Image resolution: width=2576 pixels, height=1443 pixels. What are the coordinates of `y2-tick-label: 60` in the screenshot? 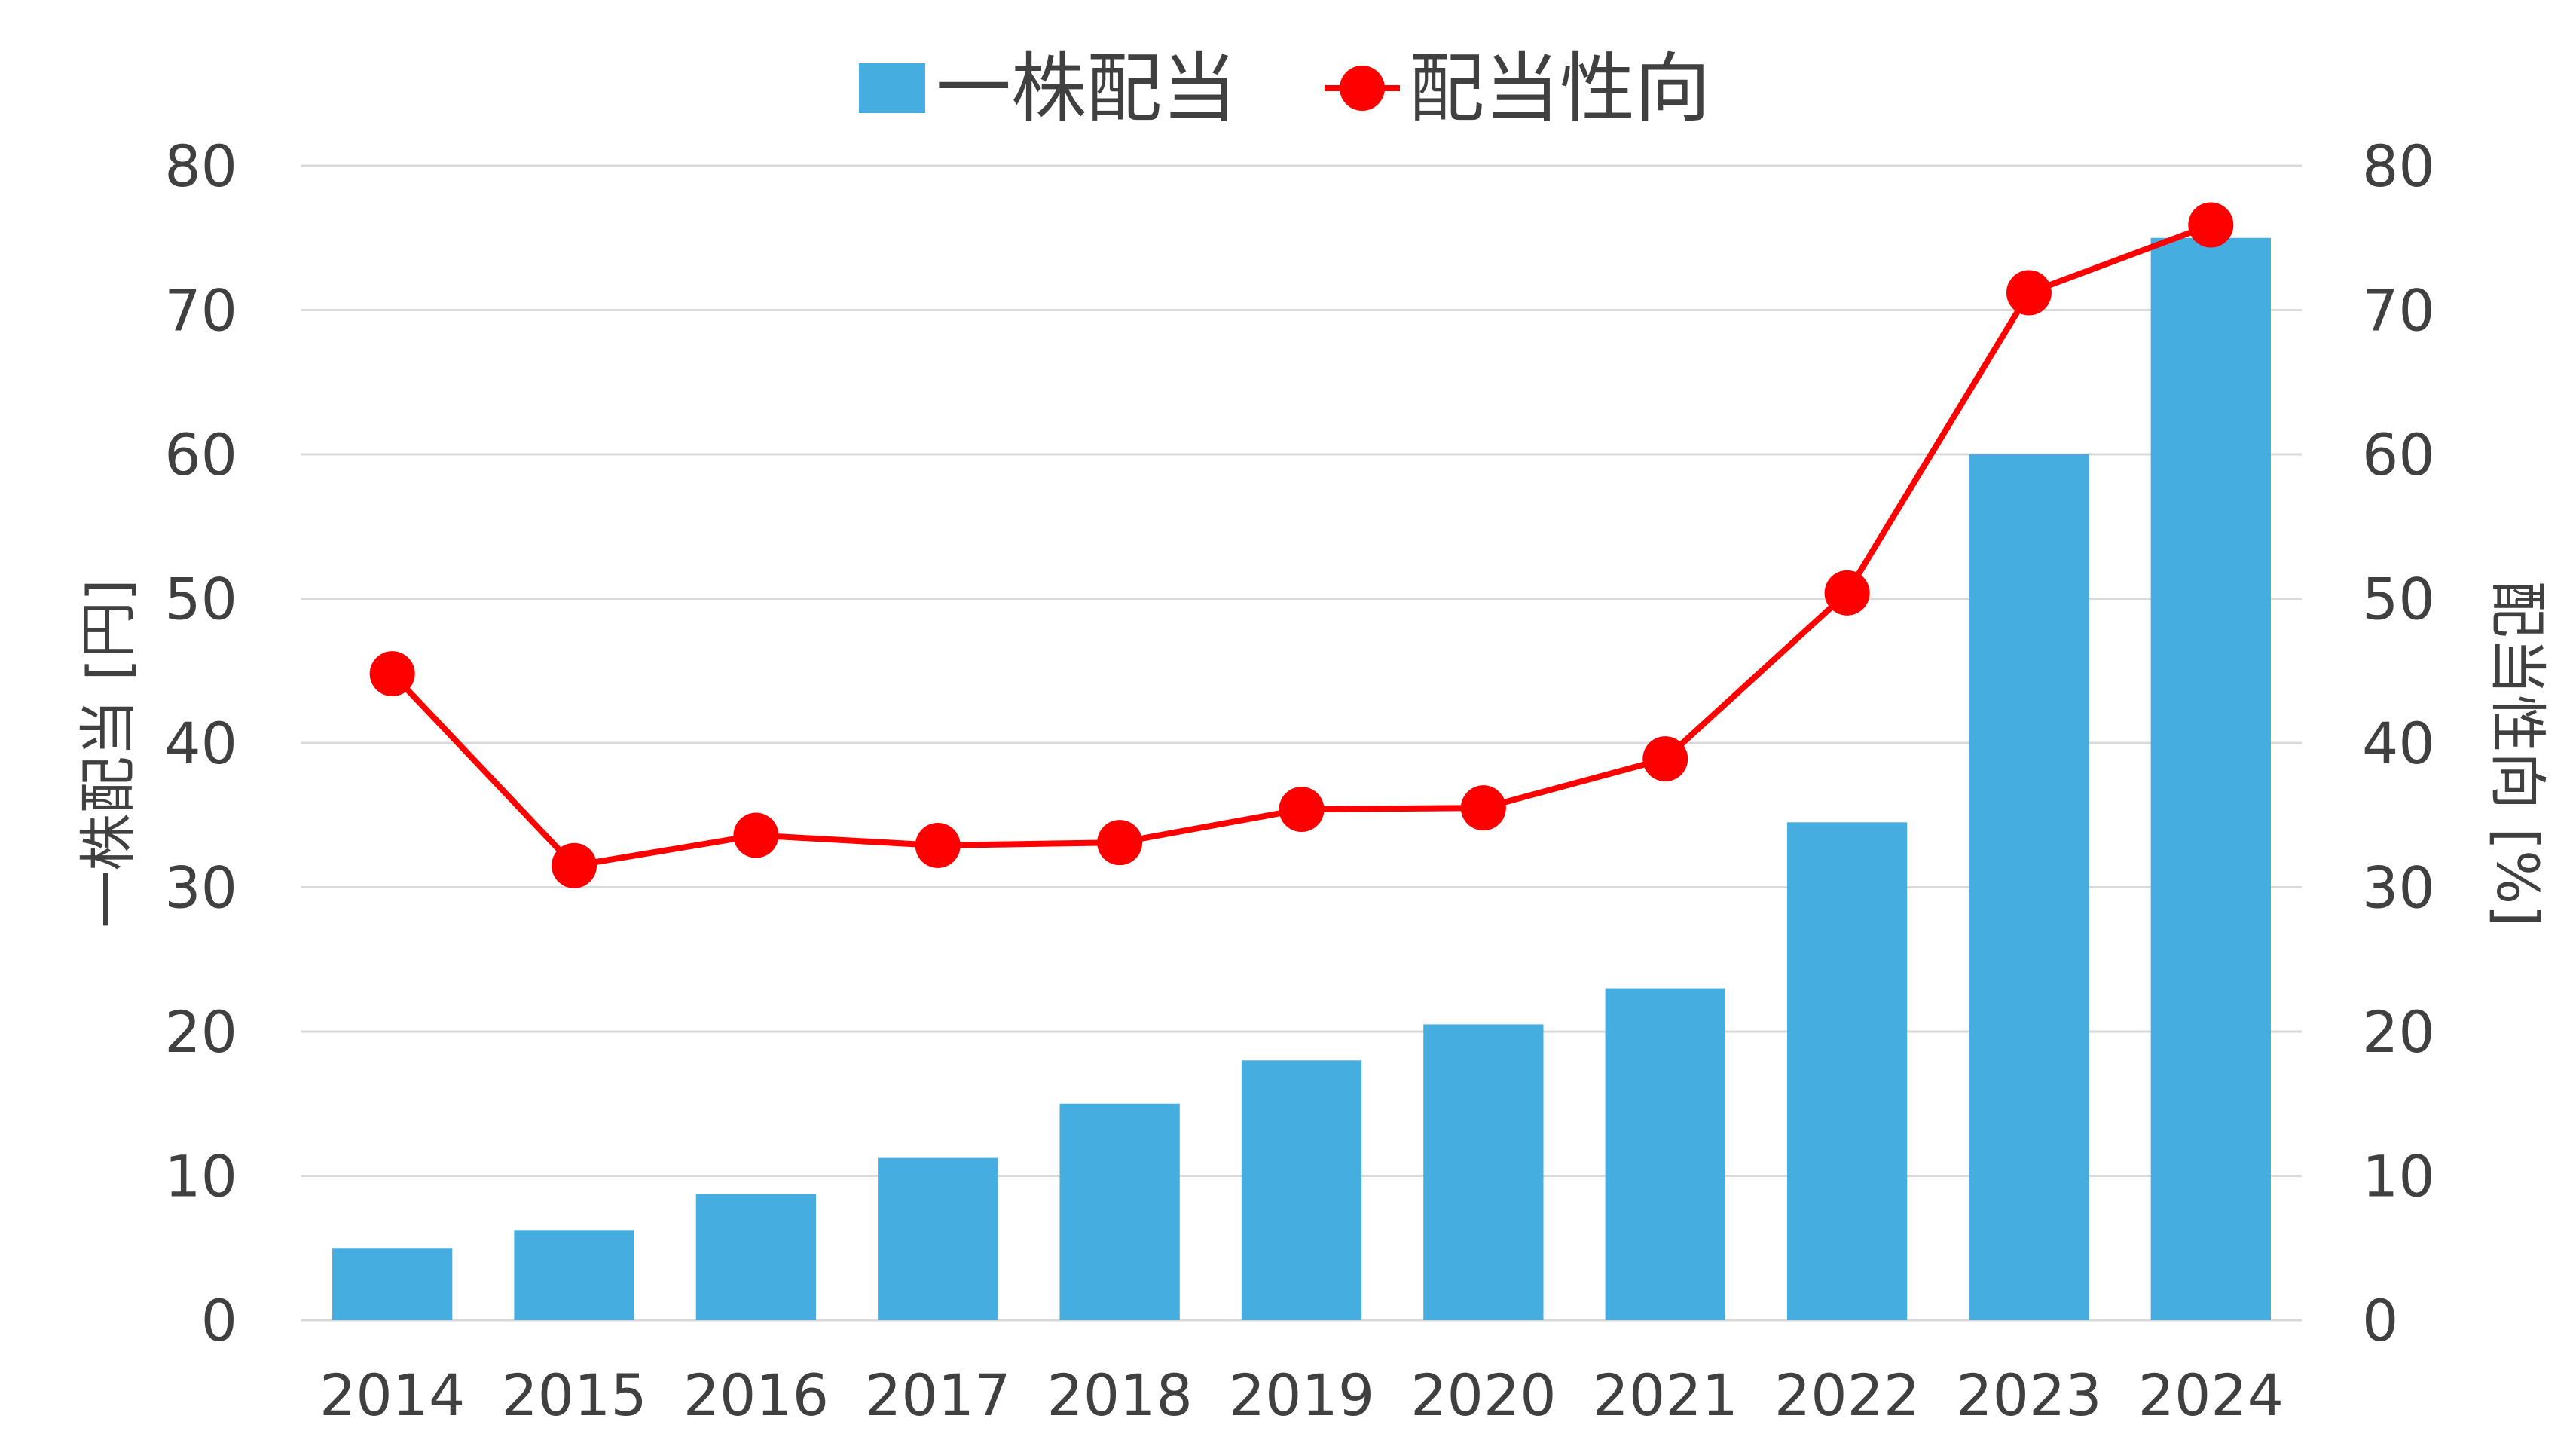 It's located at (2398, 455).